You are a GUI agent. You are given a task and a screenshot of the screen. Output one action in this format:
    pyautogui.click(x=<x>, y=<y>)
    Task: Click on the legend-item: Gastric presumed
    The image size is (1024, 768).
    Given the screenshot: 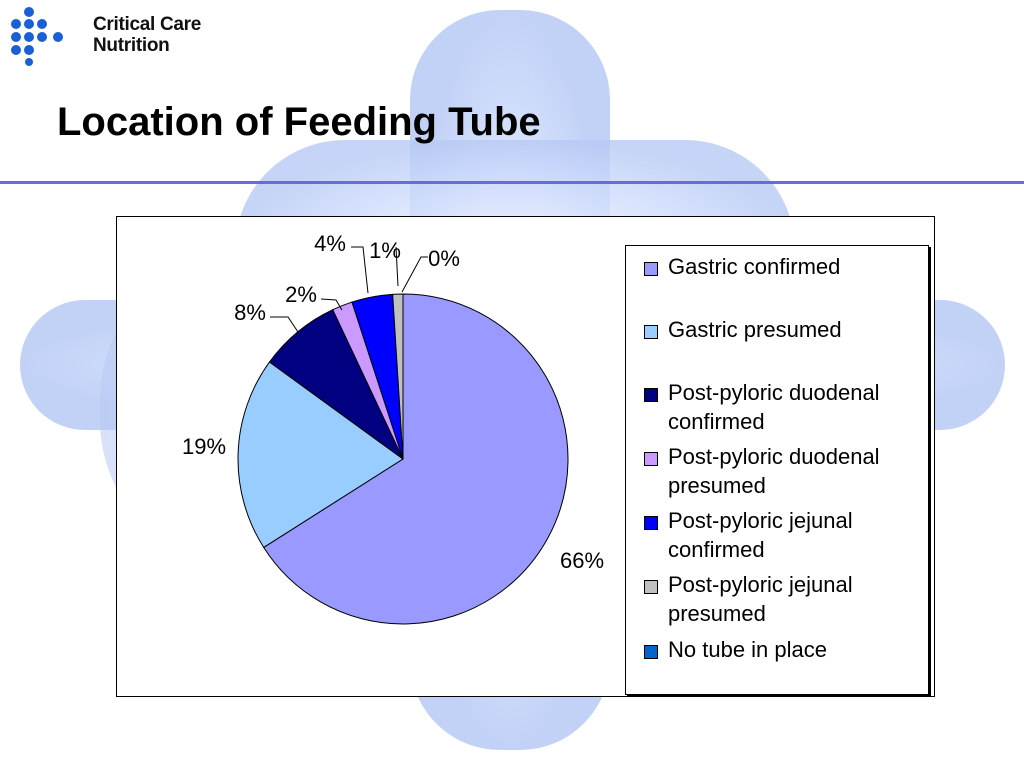 What is the action you would take?
    pyautogui.click(x=784, y=329)
    